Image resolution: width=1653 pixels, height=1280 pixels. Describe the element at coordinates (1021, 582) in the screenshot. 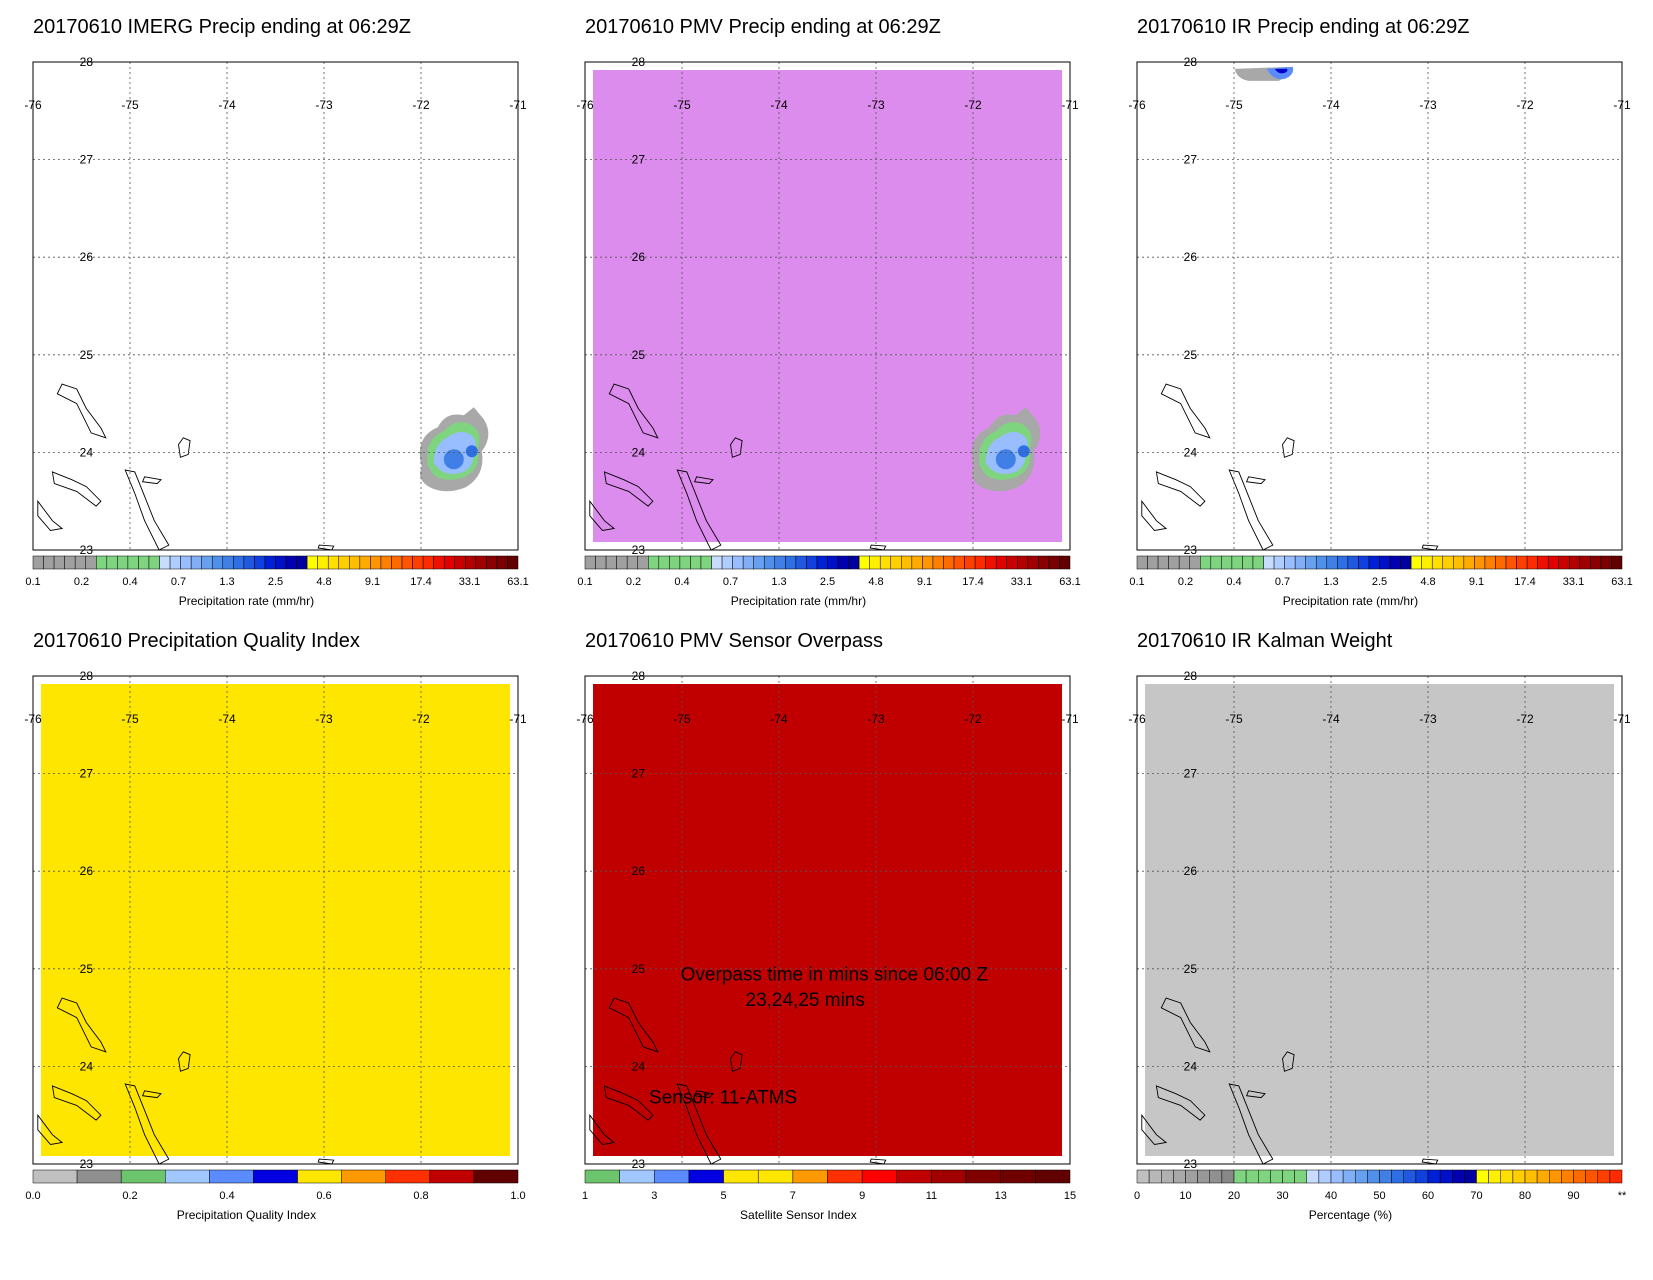

I see `colorbar-tick-label: 33.1` at that location.